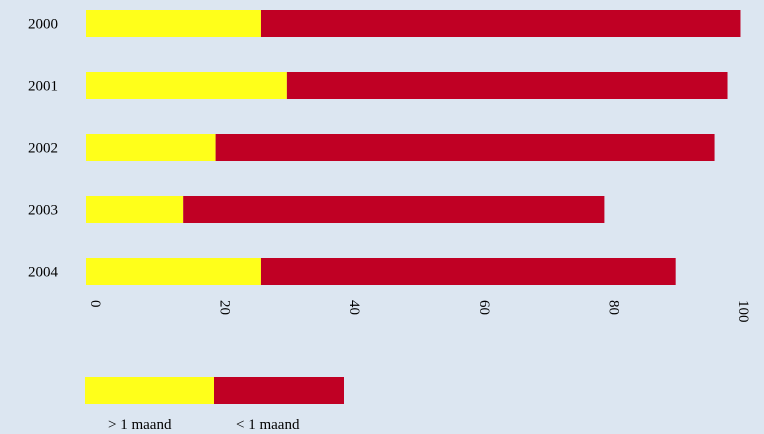  What do you see at coordinates (214, 405) in the screenshot?
I see `legend: > 1 maand < 1 maand` at bounding box center [214, 405].